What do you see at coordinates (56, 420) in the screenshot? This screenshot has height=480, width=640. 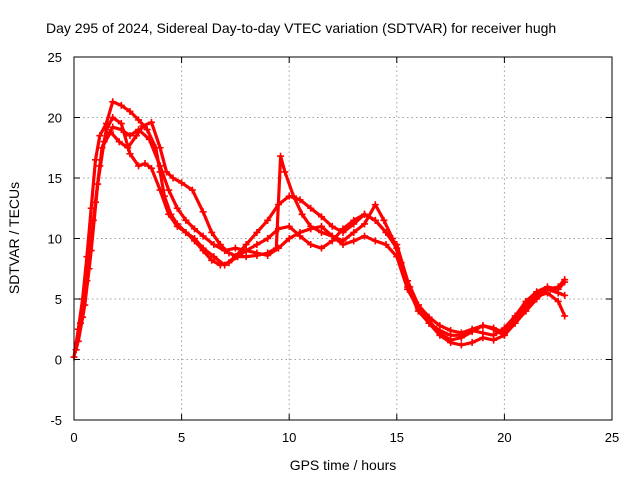 I see `y-tick-label: -5` at bounding box center [56, 420].